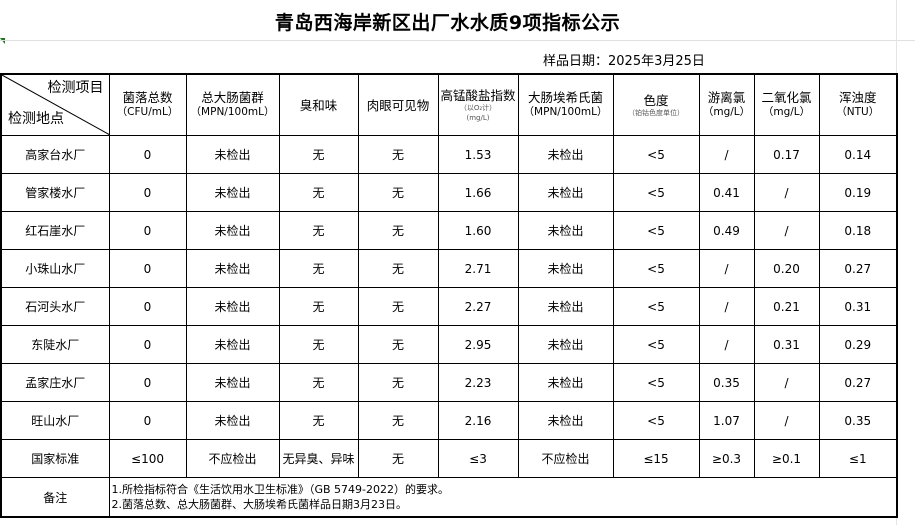  What do you see at coordinates (565, 112) in the screenshot?
I see `column-unit: （MPN/100mL）` at bounding box center [565, 112].